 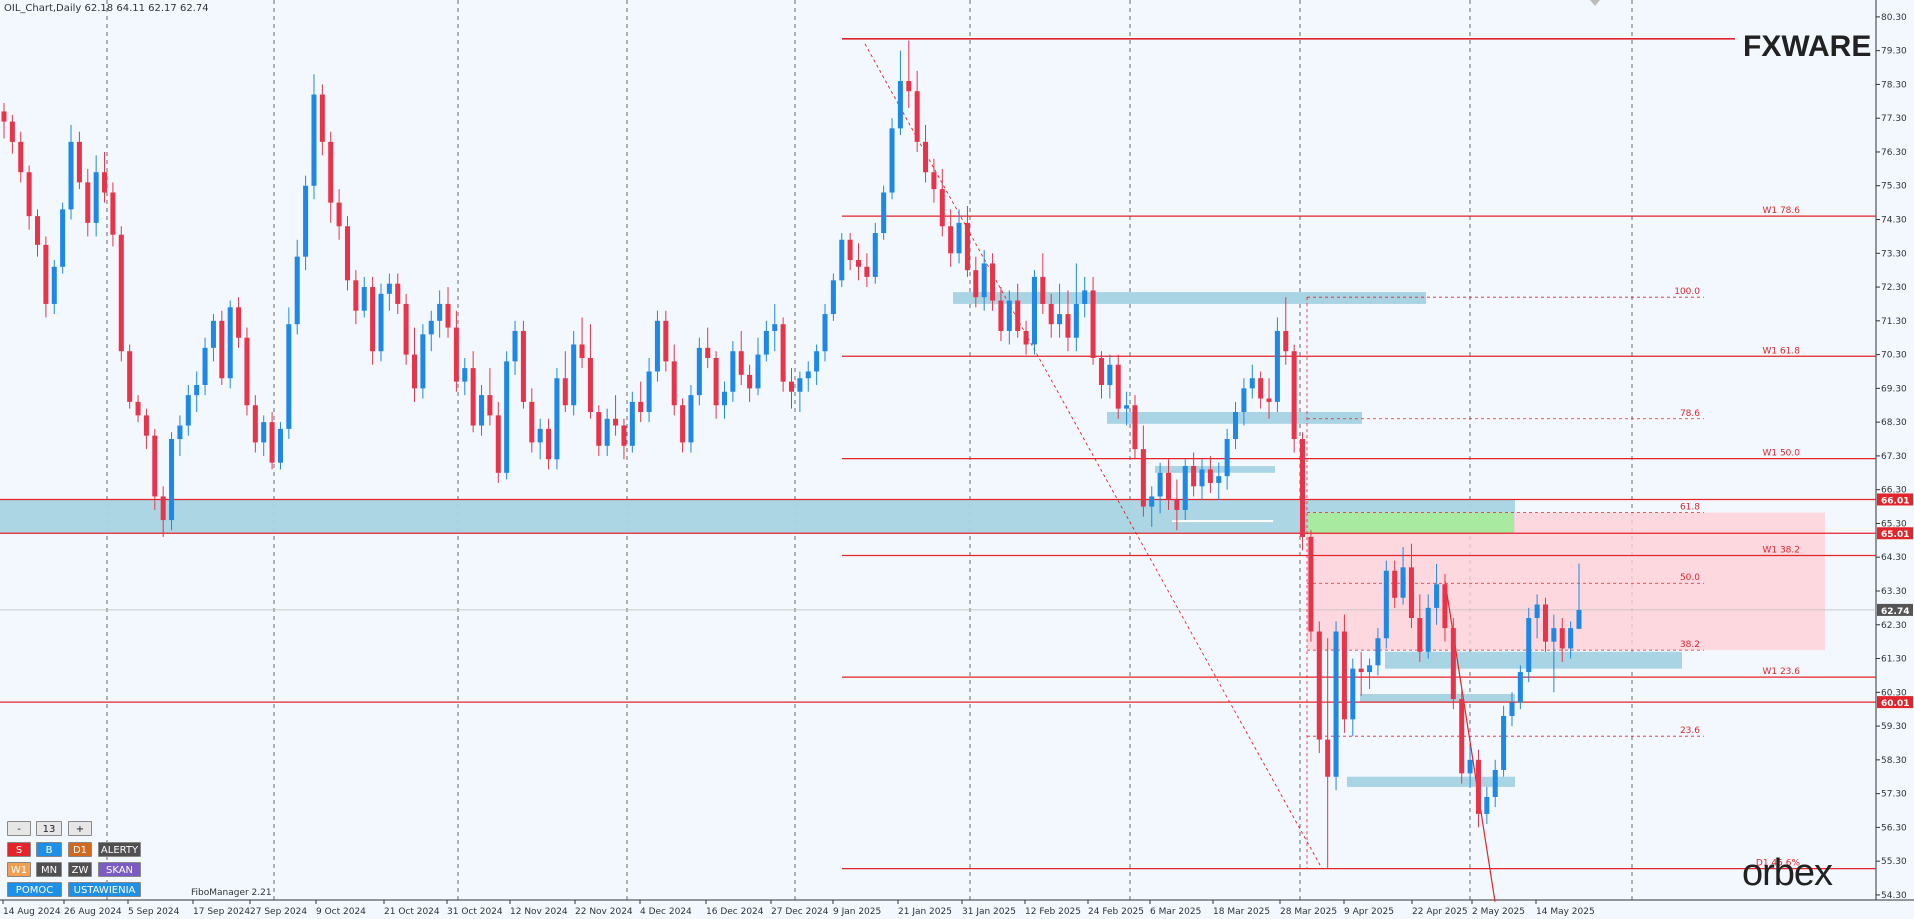 I want to click on buy-button: B, so click(x=49, y=849).